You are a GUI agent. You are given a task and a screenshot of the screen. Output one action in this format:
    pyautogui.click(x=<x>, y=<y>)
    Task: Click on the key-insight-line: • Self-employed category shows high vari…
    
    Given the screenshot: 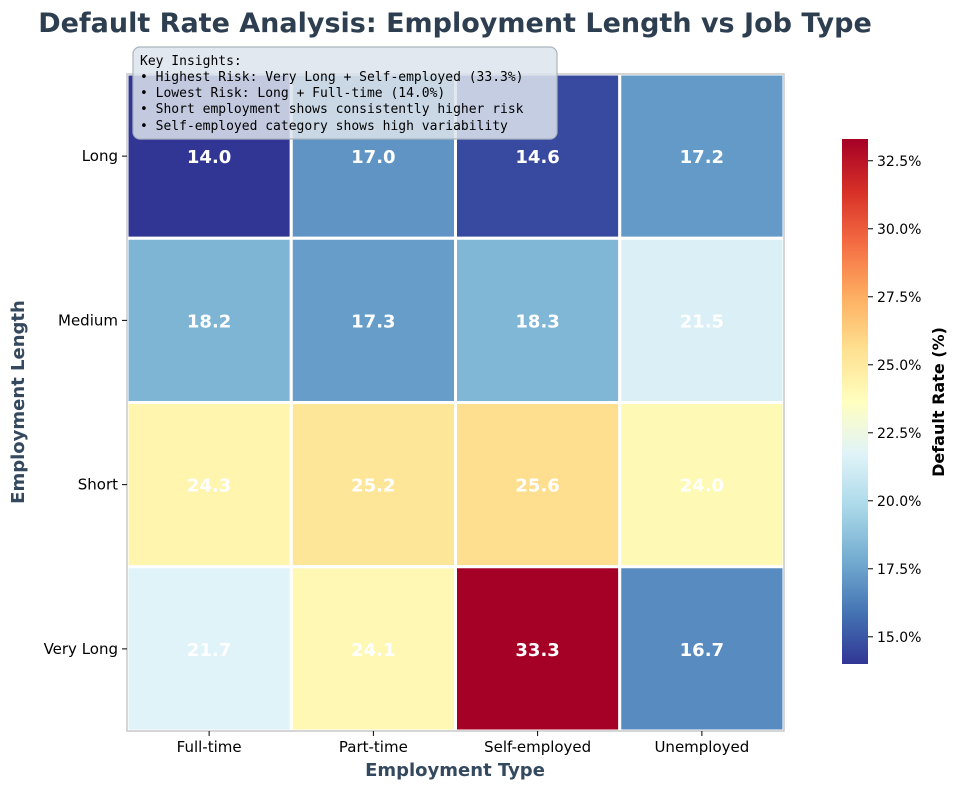 What is the action you would take?
    pyautogui.click(x=324, y=126)
    